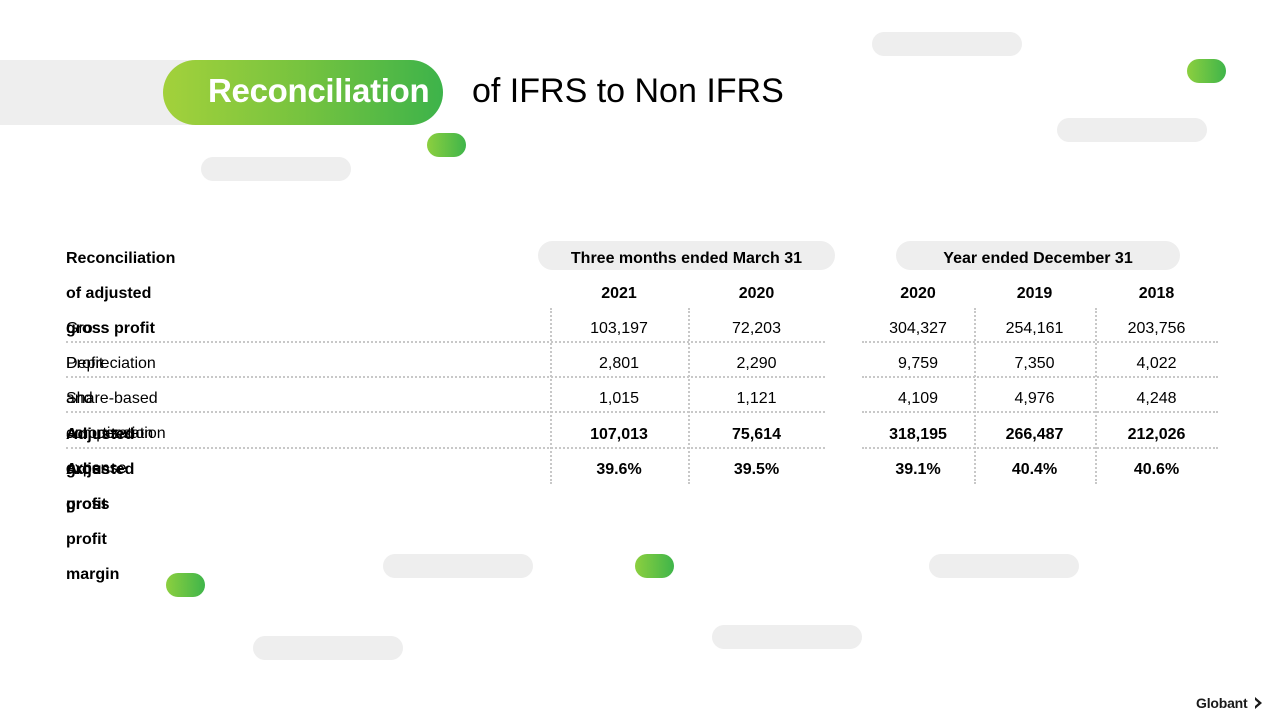  Describe the element at coordinates (918, 363) in the screenshot. I see `table-cell: 9,759` at that location.